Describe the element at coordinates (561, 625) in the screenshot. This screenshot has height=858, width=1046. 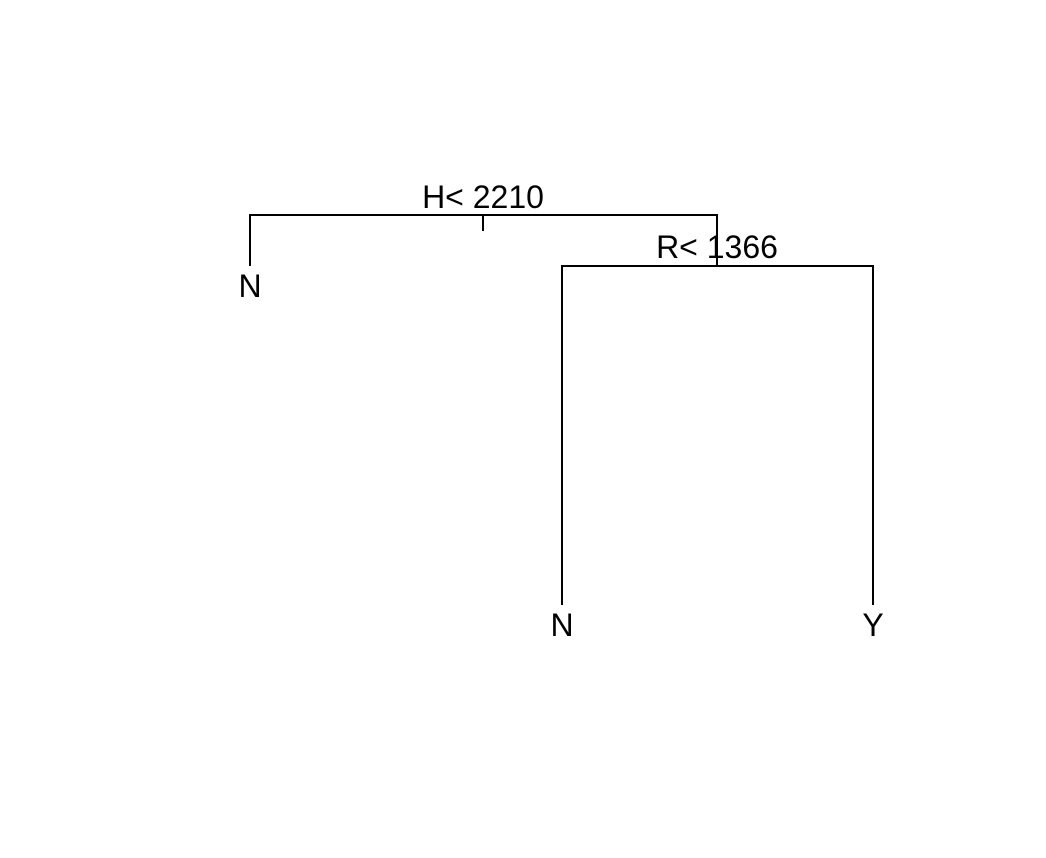
I see `leaf-label-r-left: N` at that location.